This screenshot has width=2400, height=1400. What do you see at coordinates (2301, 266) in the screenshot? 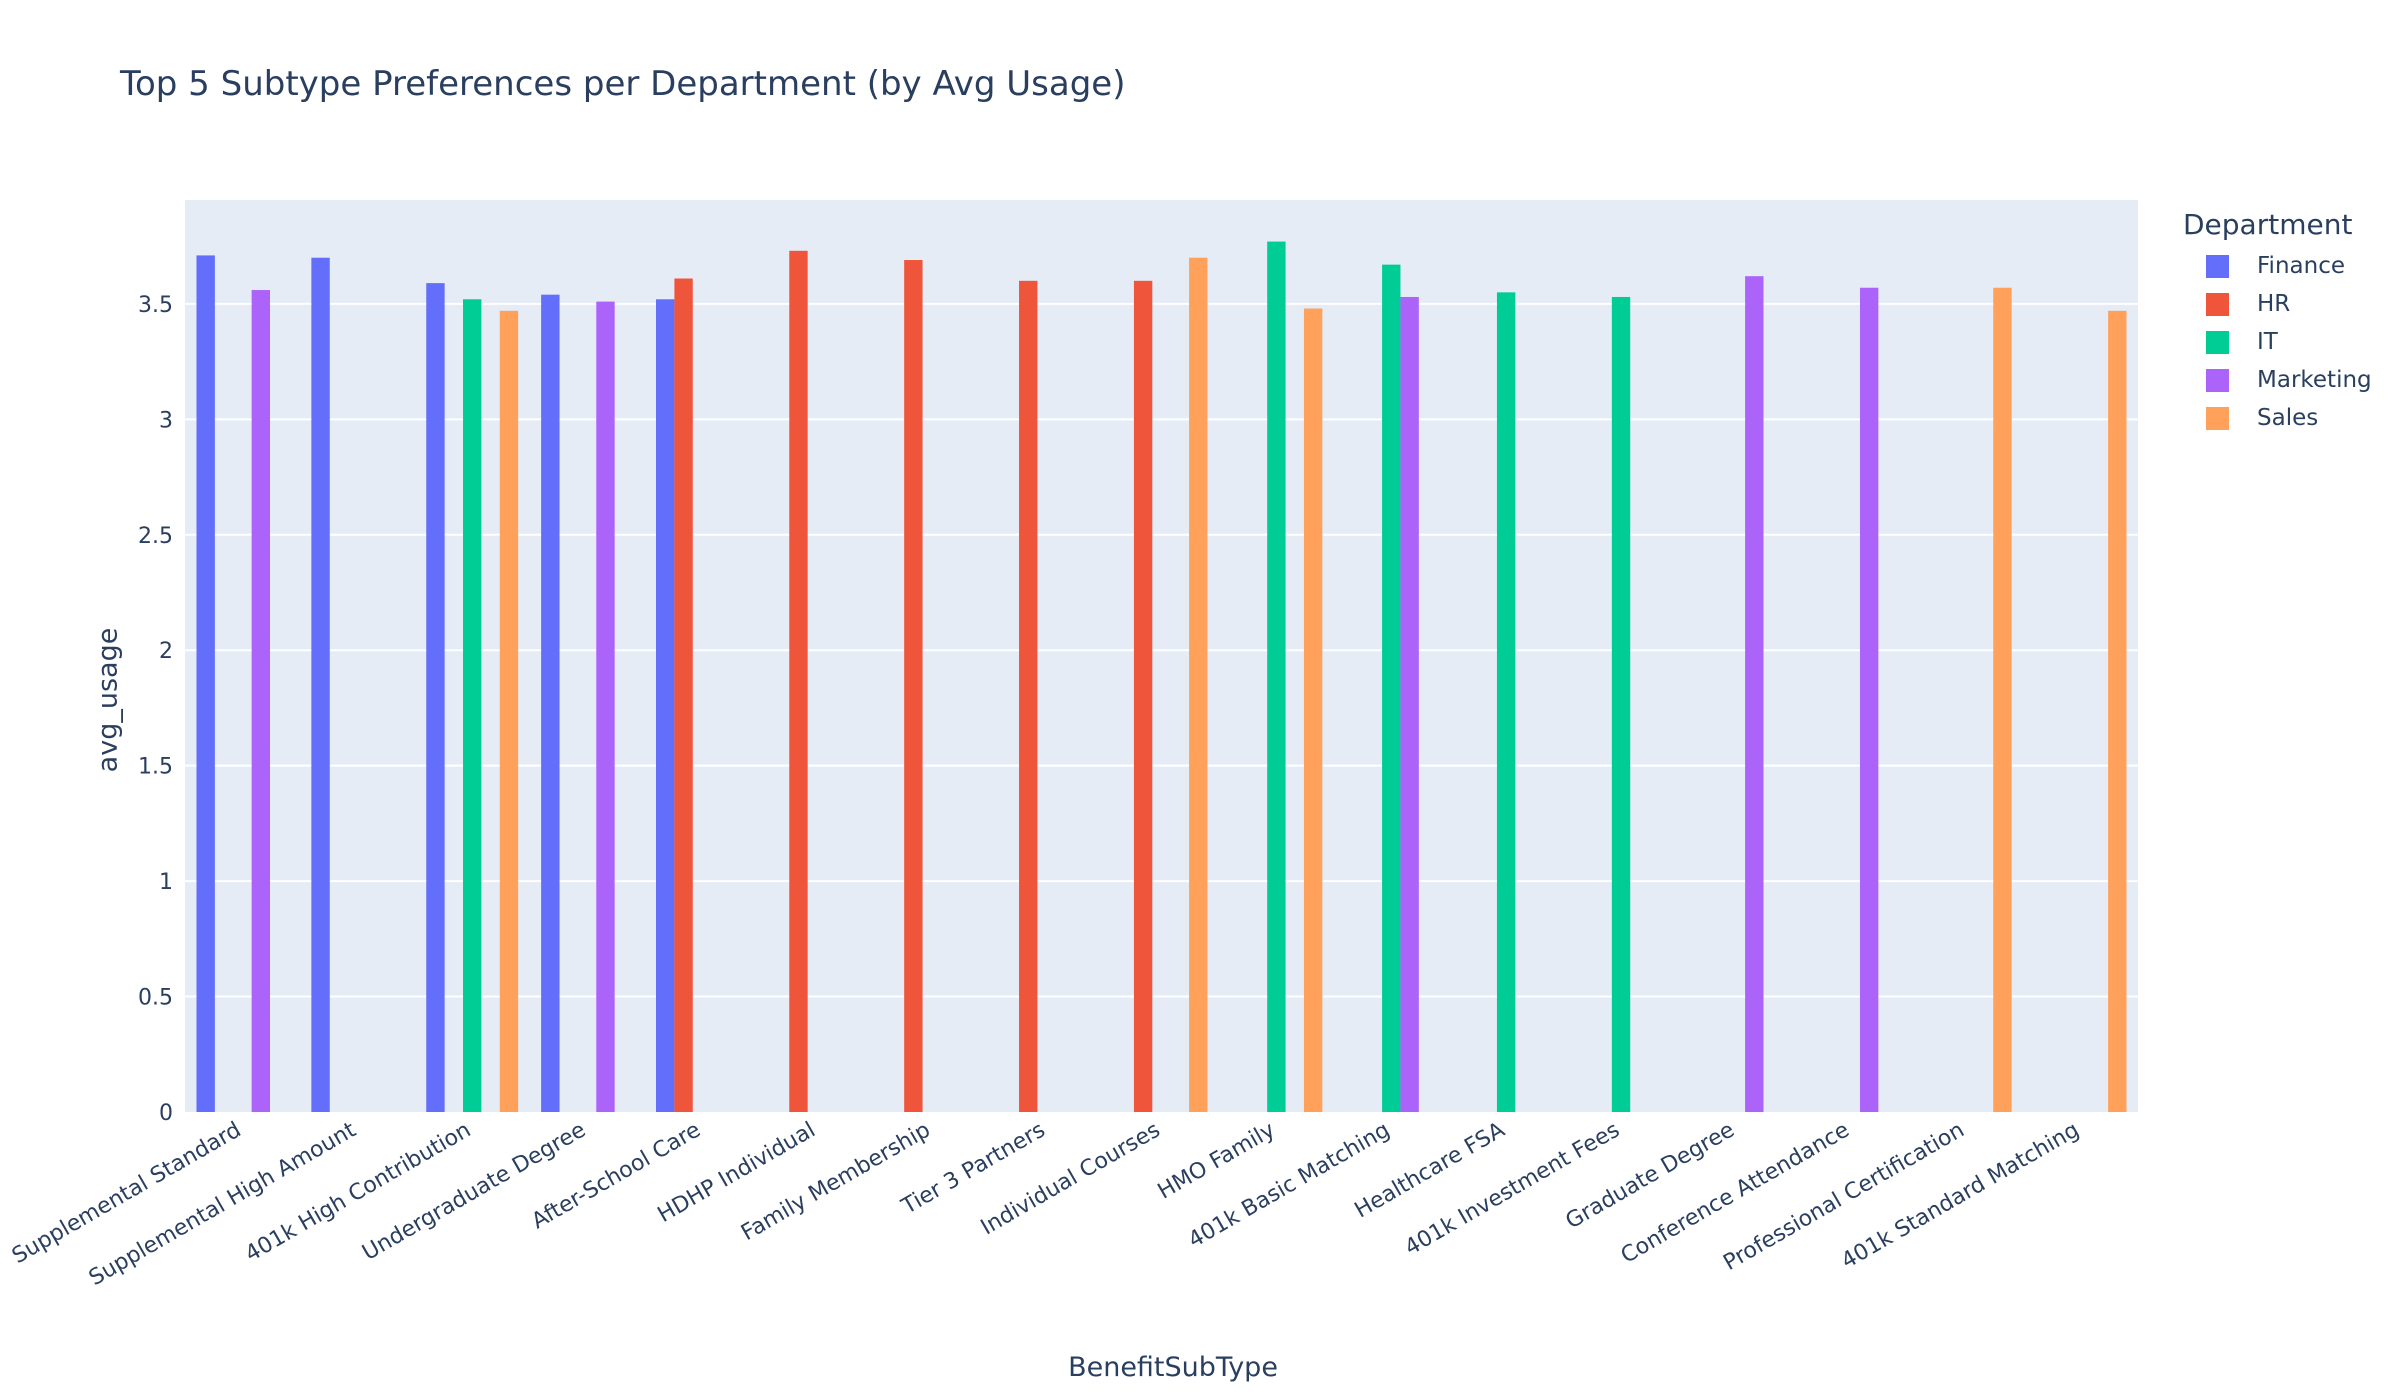
I see `legend-label: Finance` at bounding box center [2301, 266].